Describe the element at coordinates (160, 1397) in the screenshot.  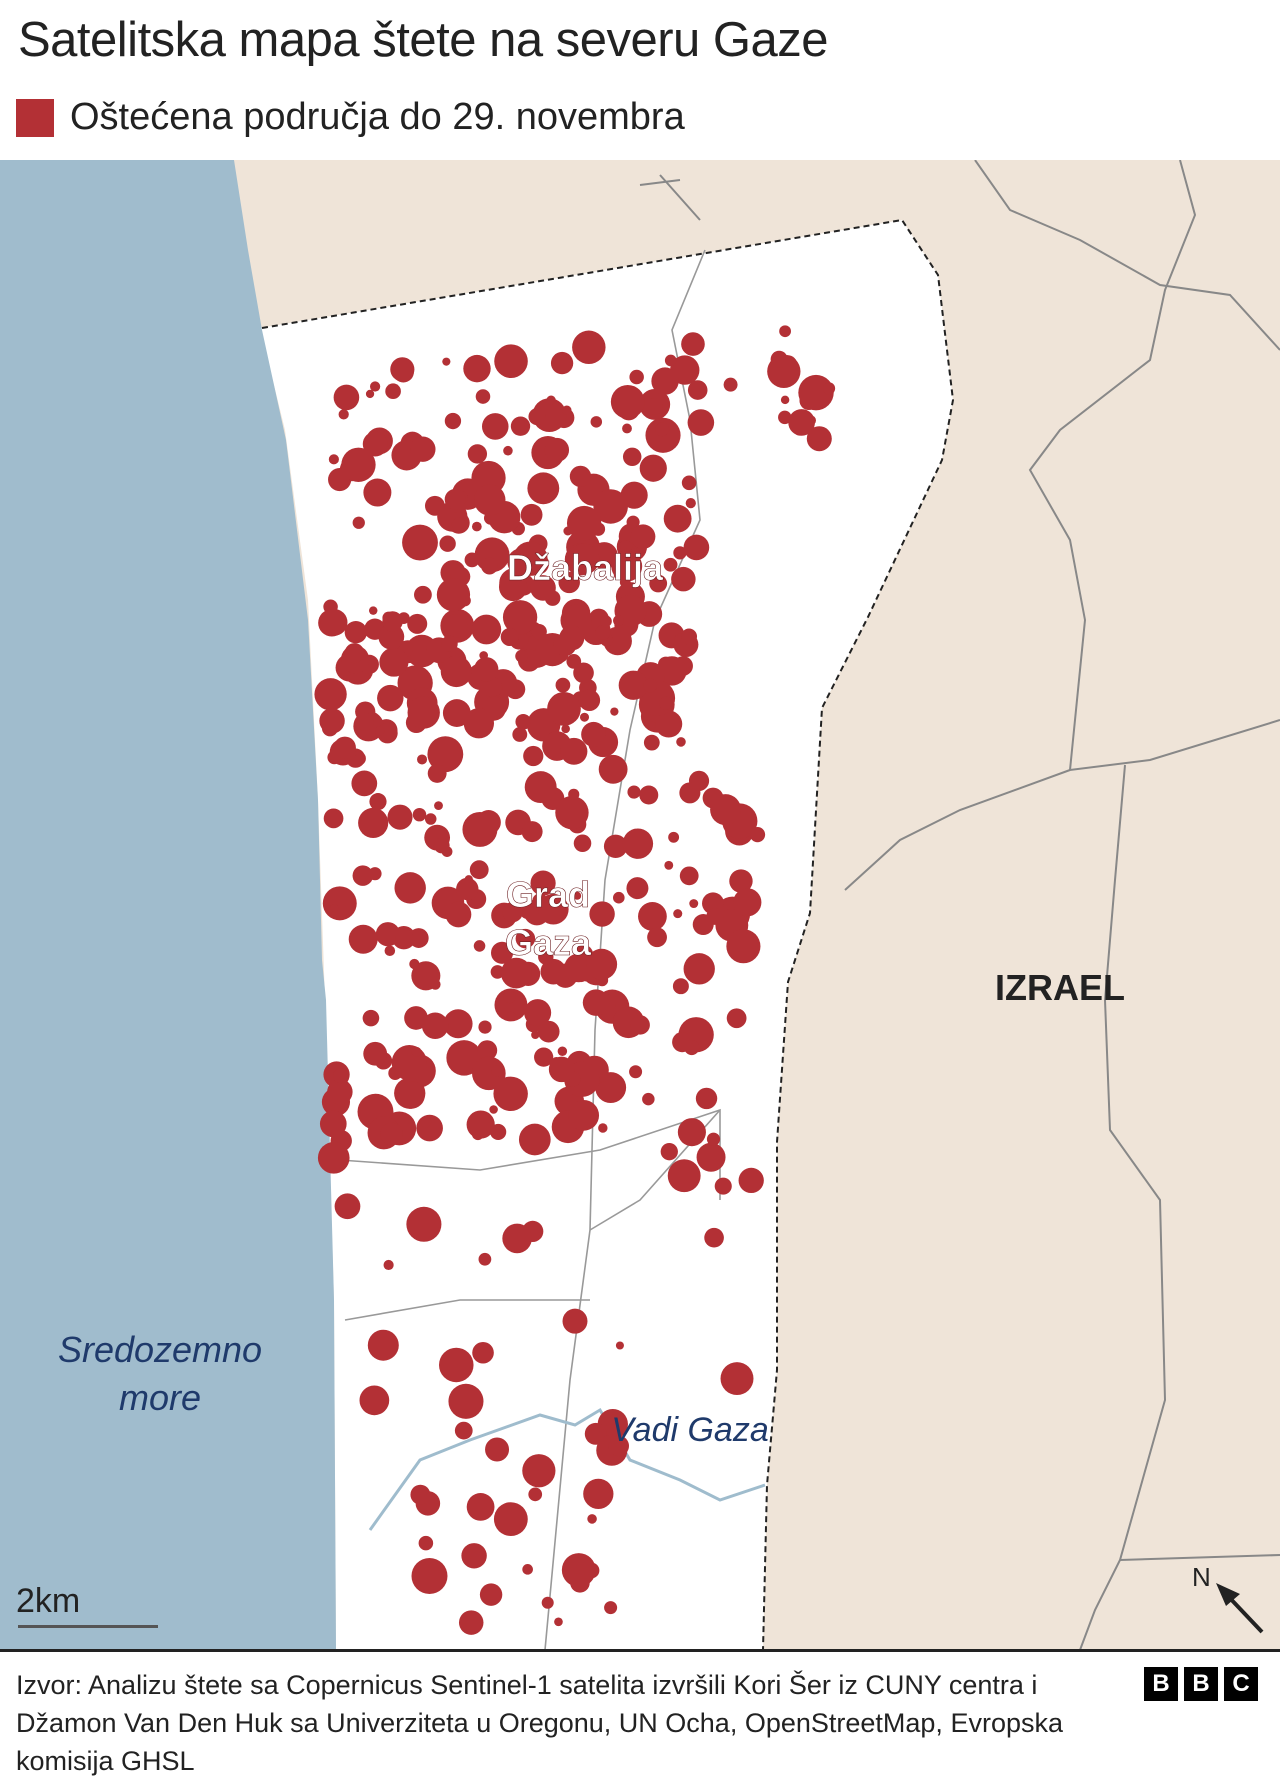
I see `label-sea-2: more` at that location.